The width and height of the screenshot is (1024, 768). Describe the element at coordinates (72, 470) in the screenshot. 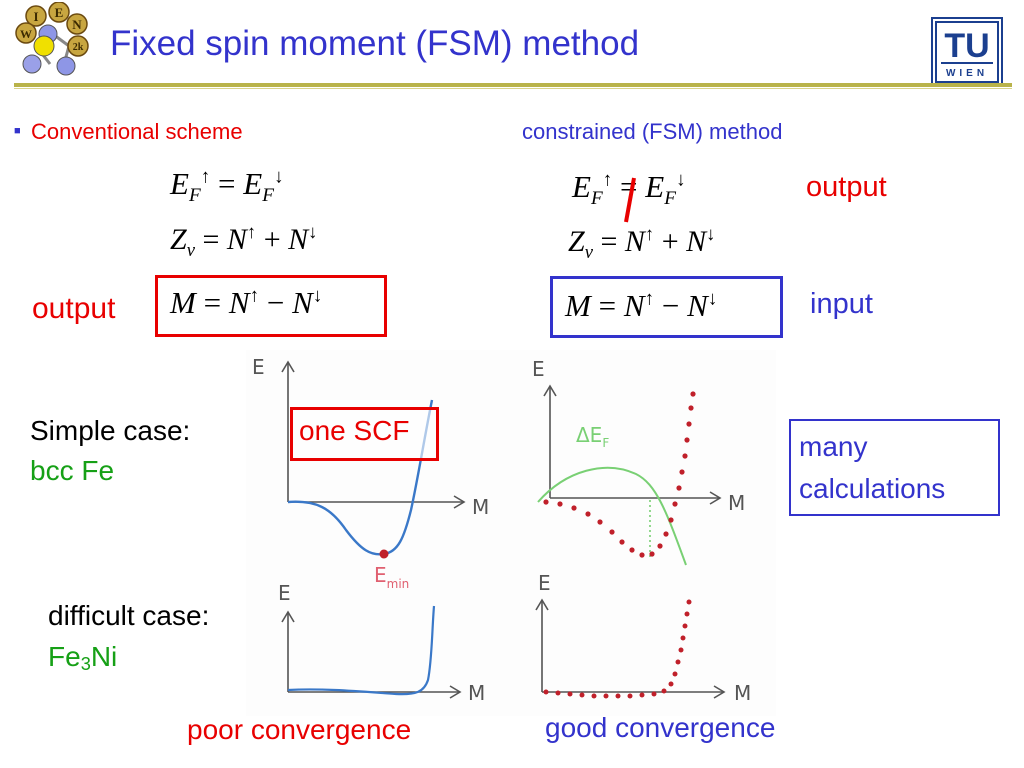

I see `simple-case-material: bcc Fe` at that location.